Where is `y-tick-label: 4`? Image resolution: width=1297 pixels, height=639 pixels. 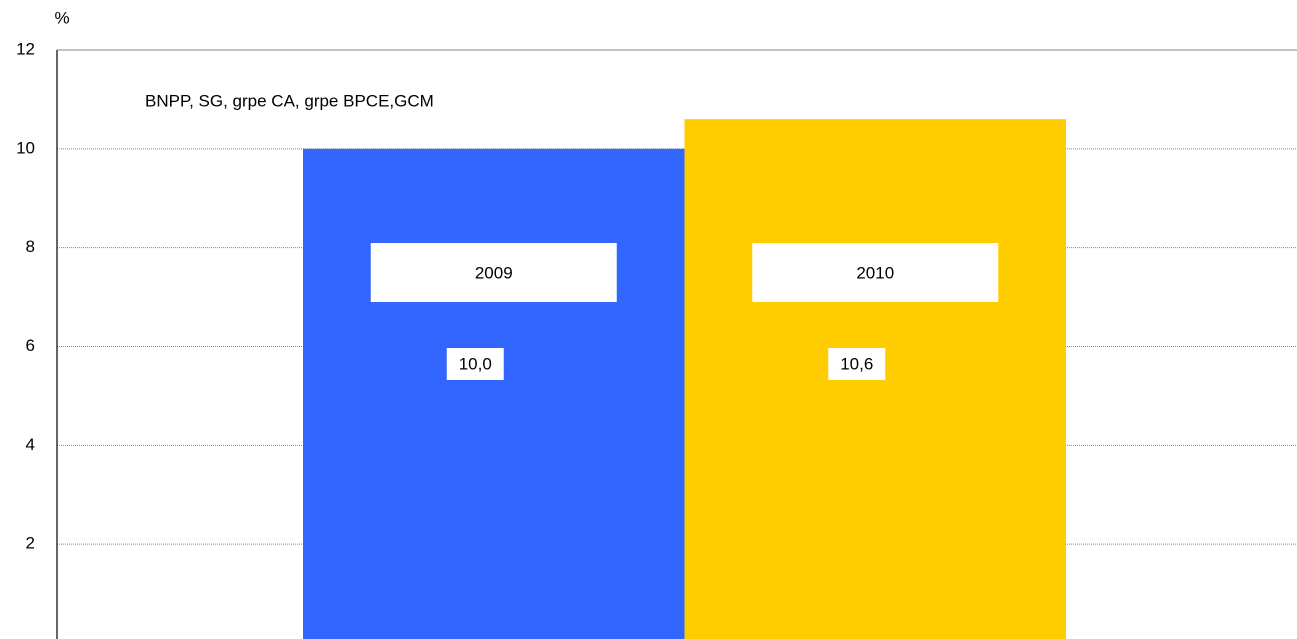
y-tick-label: 4 is located at coordinates (30, 444).